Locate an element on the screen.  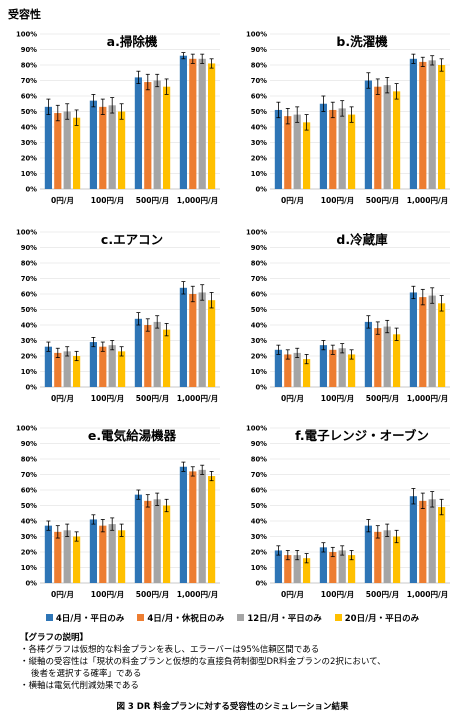
y-tick-label: 10% is located at coordinates (29, 568).